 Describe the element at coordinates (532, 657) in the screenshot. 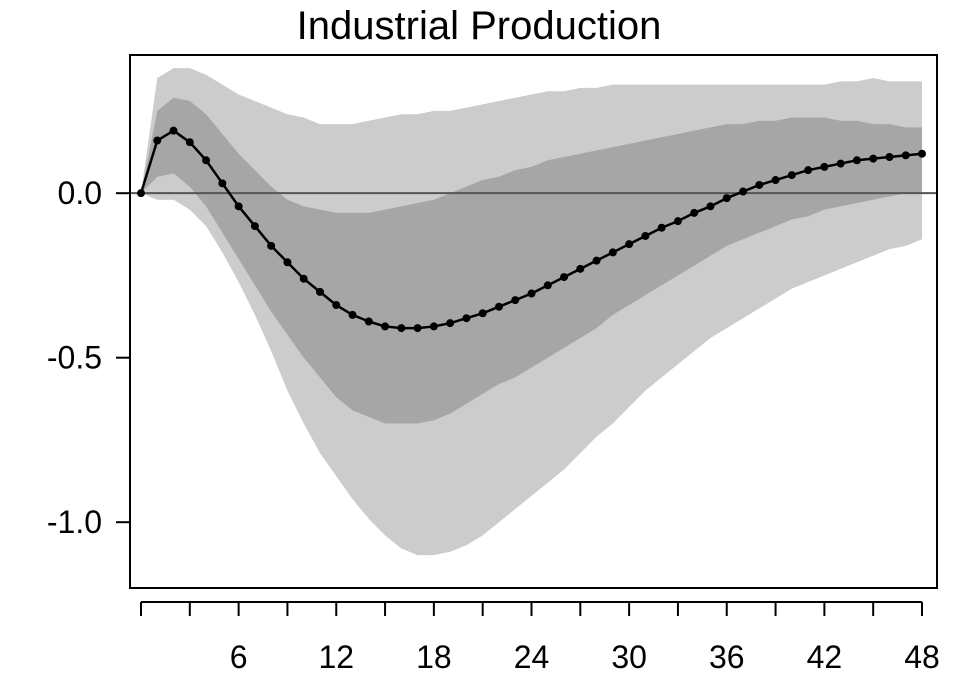

I see `x-tick-label: 24` at that location.